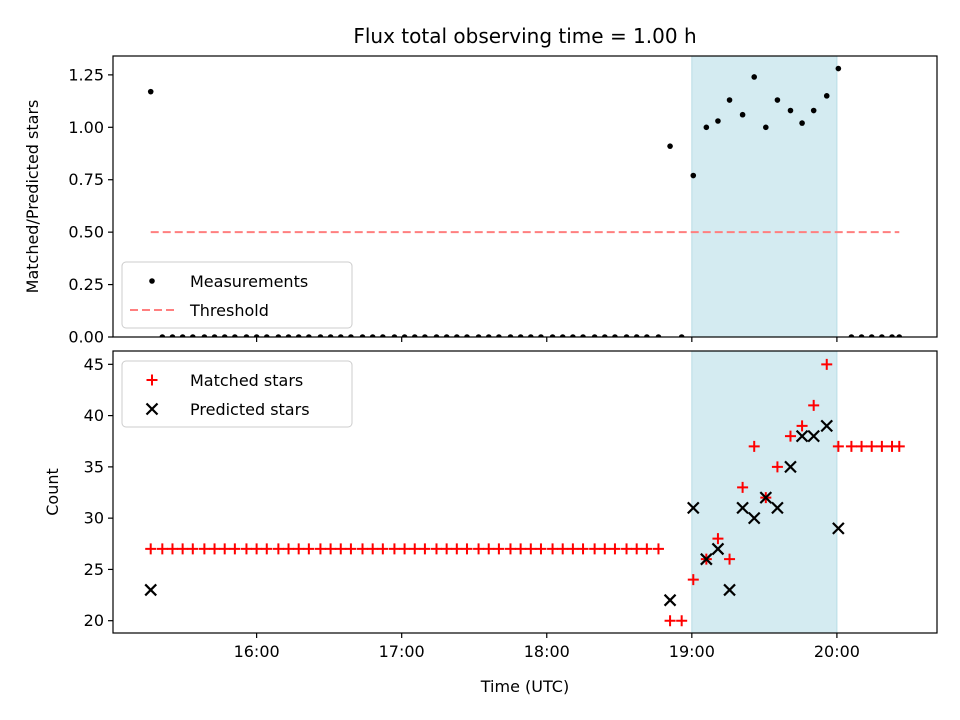 The height and width of the screenshot is (720, 960). What do you see at coordinates (250, 409) in the screenshot?
I see `bottom-legend-label-predicted-stars: Predicted stars` at bounding box center [250, 409].